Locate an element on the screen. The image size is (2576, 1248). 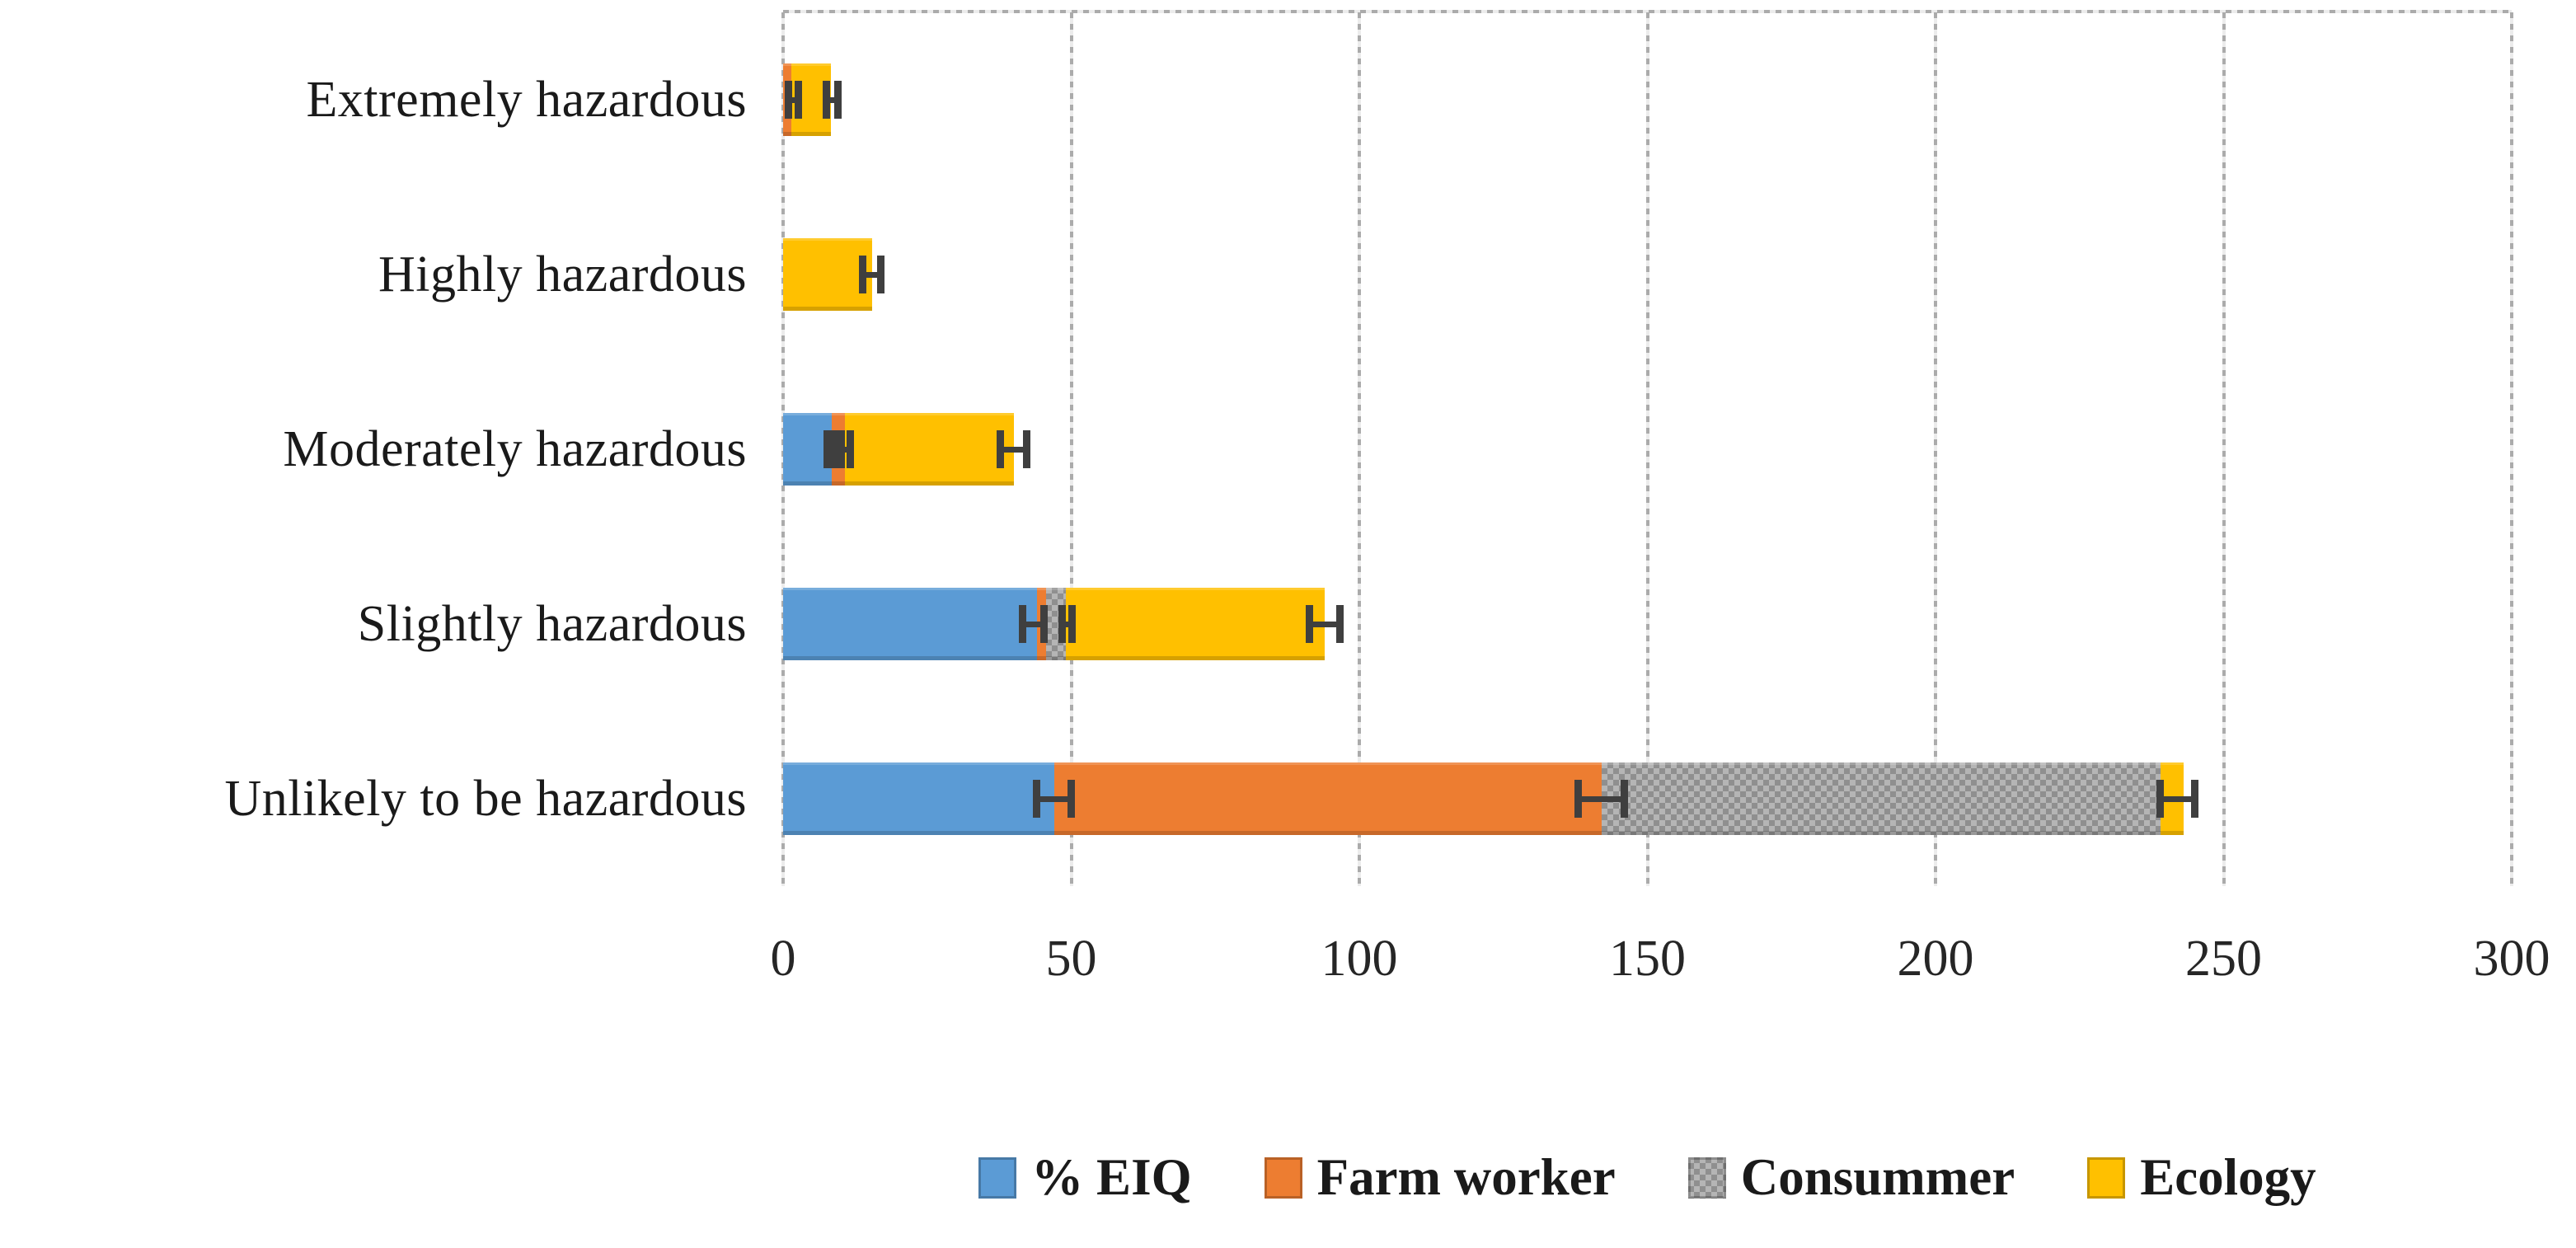
x-tick-label: 0 is located at coordinates (783, 959).